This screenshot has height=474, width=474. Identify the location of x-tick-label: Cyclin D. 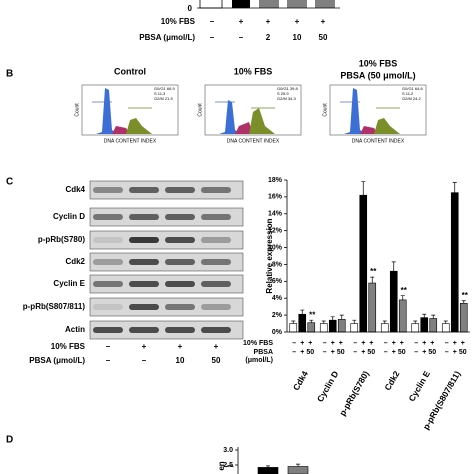
(328, 386).